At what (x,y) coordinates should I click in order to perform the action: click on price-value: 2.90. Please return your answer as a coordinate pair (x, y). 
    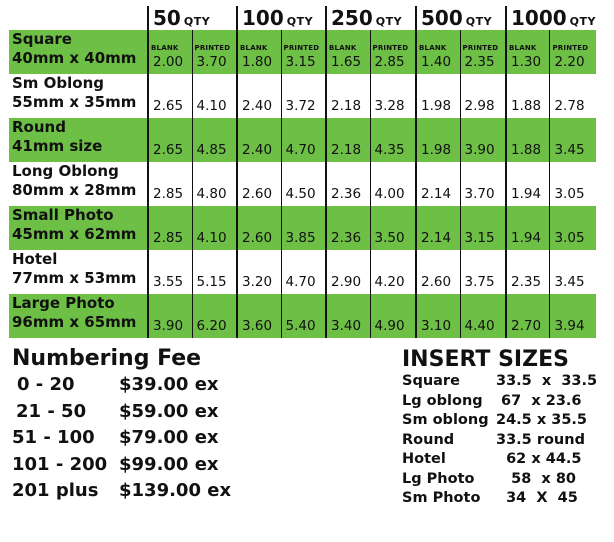
    Looking at the image, I should click on (346, 282).